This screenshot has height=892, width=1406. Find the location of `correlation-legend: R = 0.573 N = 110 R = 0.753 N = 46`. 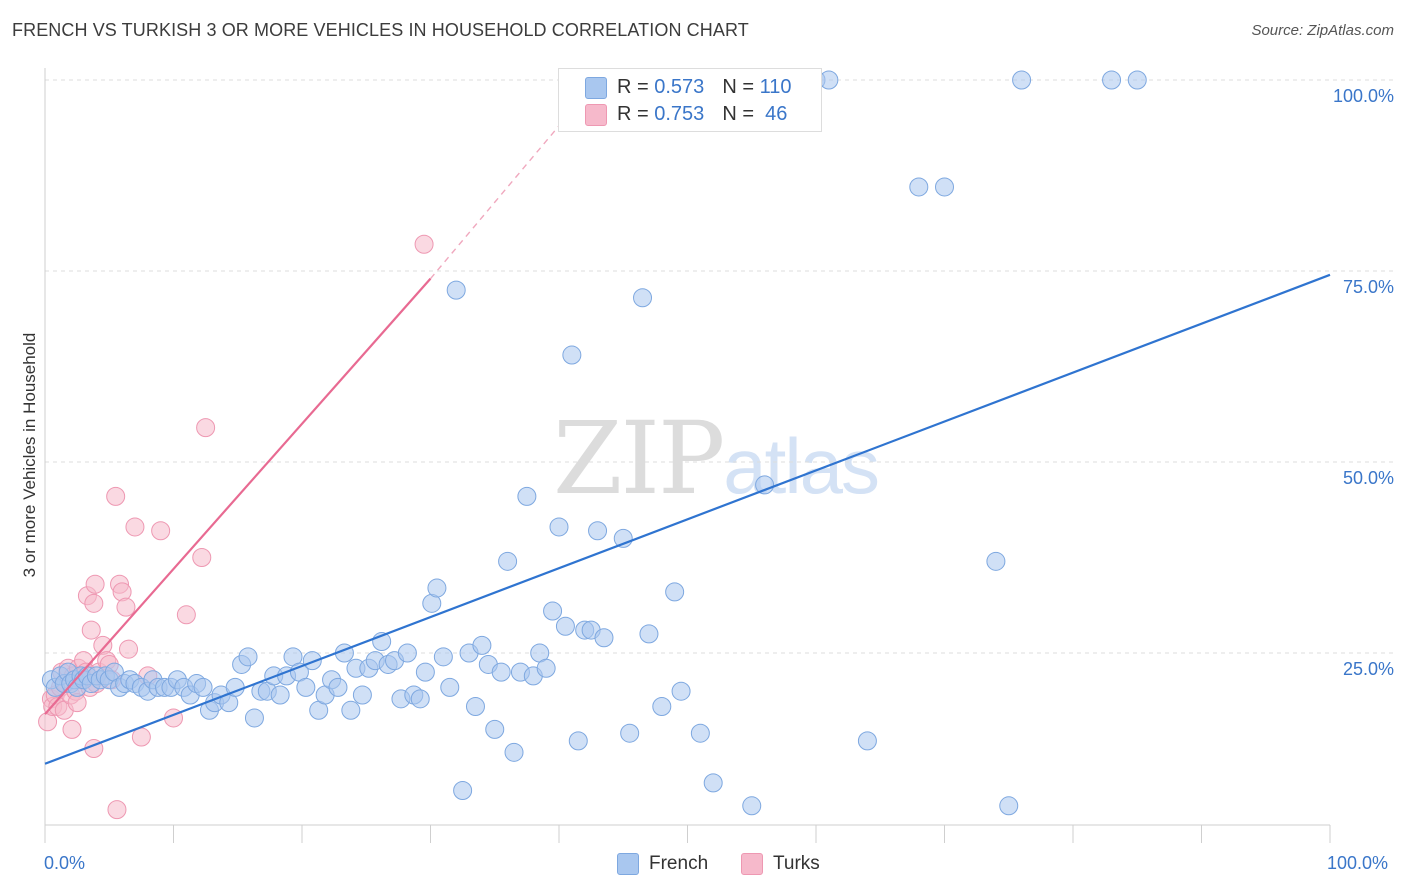

correlation-legend: R = 0.573 N = 110 R = 0.753 N = 46 is located at coordinates (690, 100).